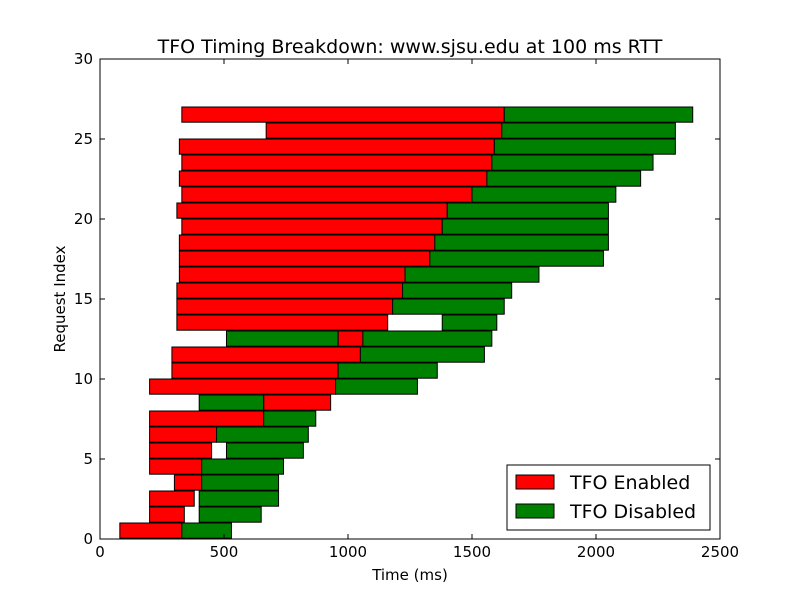 Image resolution: width=800 pixels, height=600 pixels. I want to click on y-tick-label-6: 30, so click(83, 59).